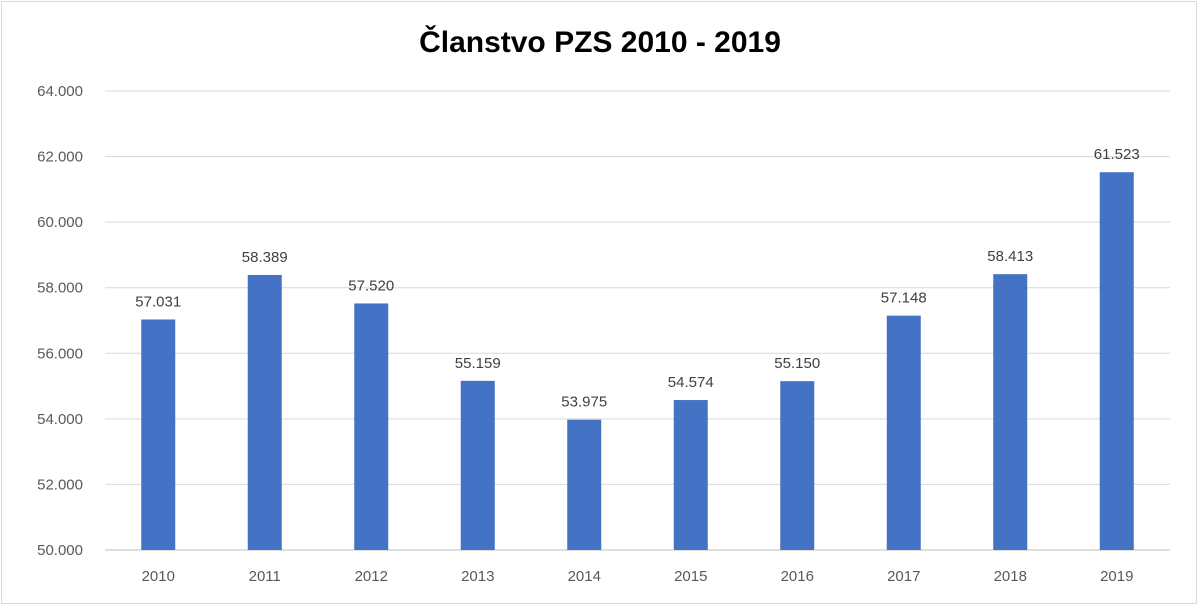 Image resolution: width=1200 pixels, height=607 pixels. What do you see at coordinates (690, 576) in the screenshot?
I see `x-tick-label: 2015` at bounding box center [690, 576].